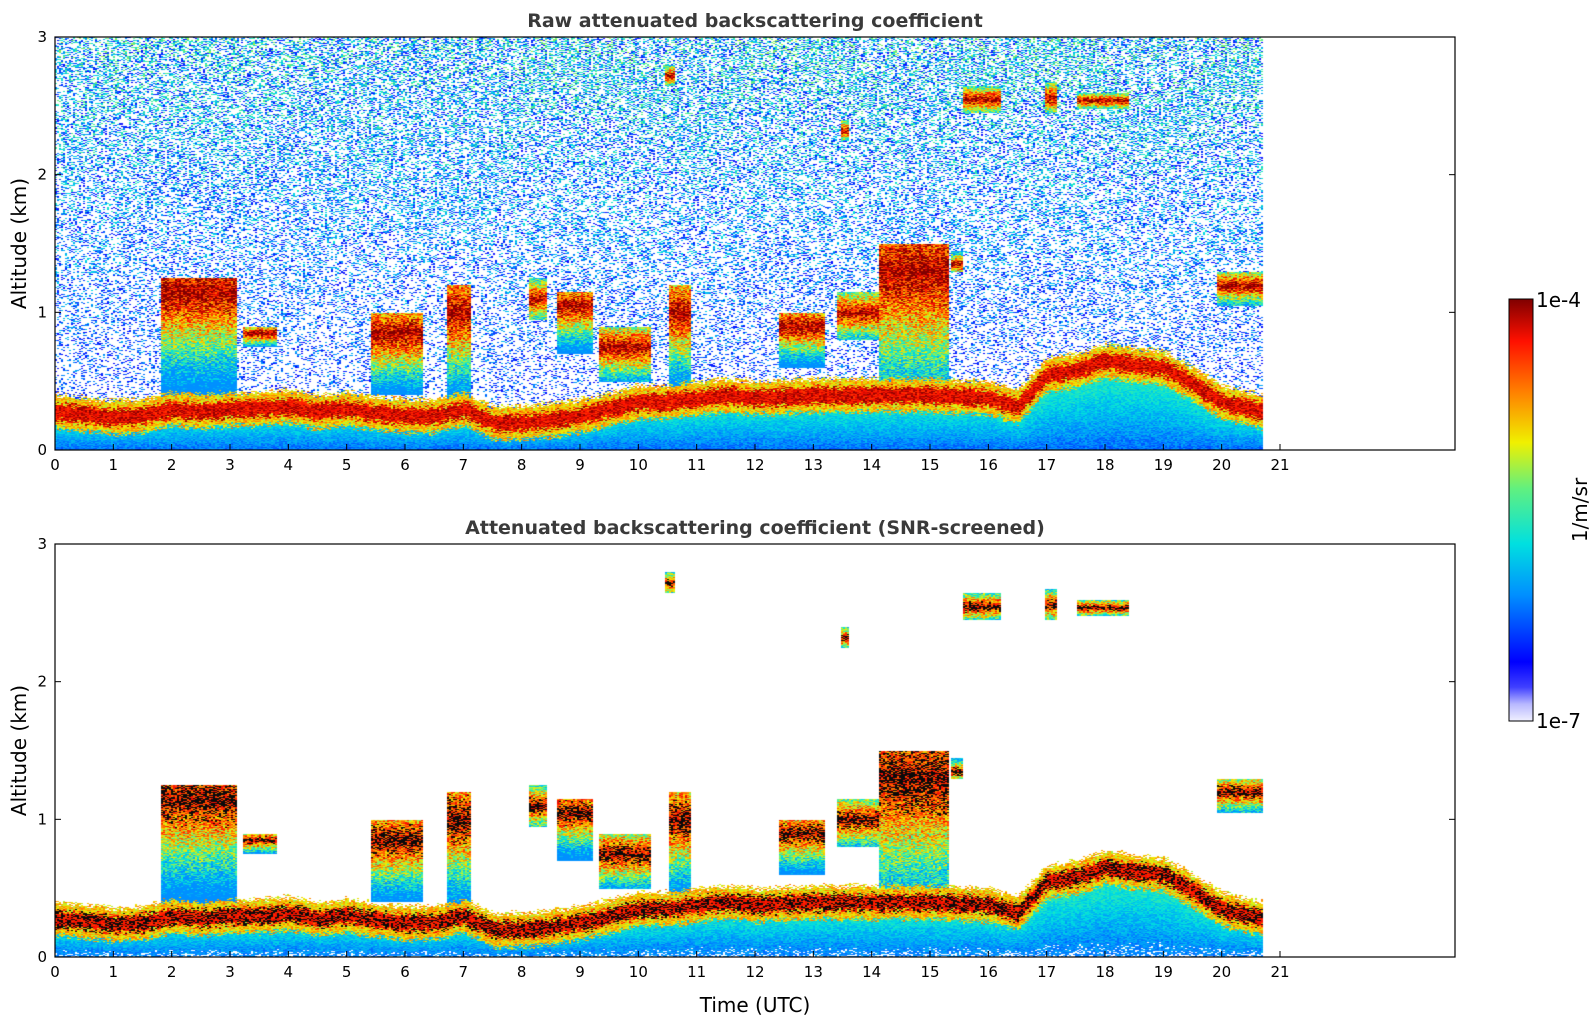 The image size is (1595, 1020). What do you see at coordinates (19, 243) in the screenshot?
I see `y-axis-label-raw: Altitude (km)` at bounding box center [19, 243].